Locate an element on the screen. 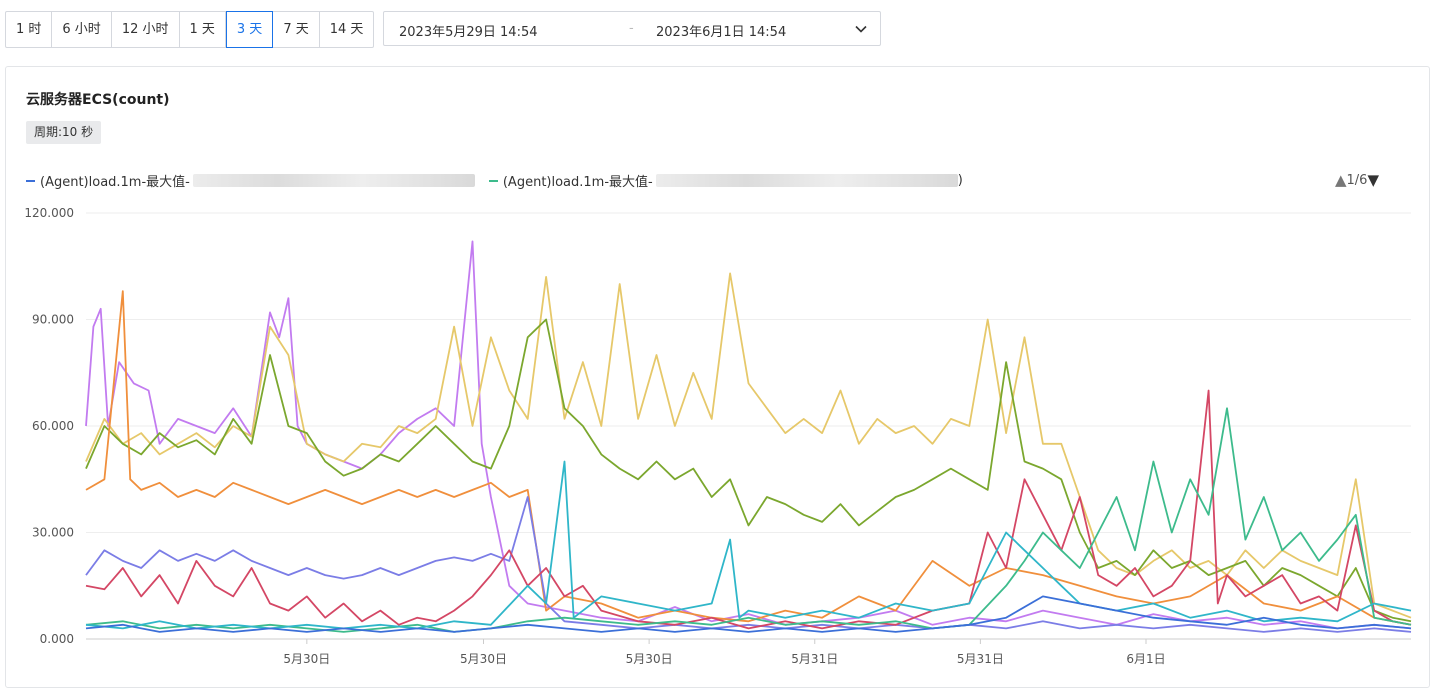  date-end: 2023年6月1日 14:54 is located at coordinates (721, 32).